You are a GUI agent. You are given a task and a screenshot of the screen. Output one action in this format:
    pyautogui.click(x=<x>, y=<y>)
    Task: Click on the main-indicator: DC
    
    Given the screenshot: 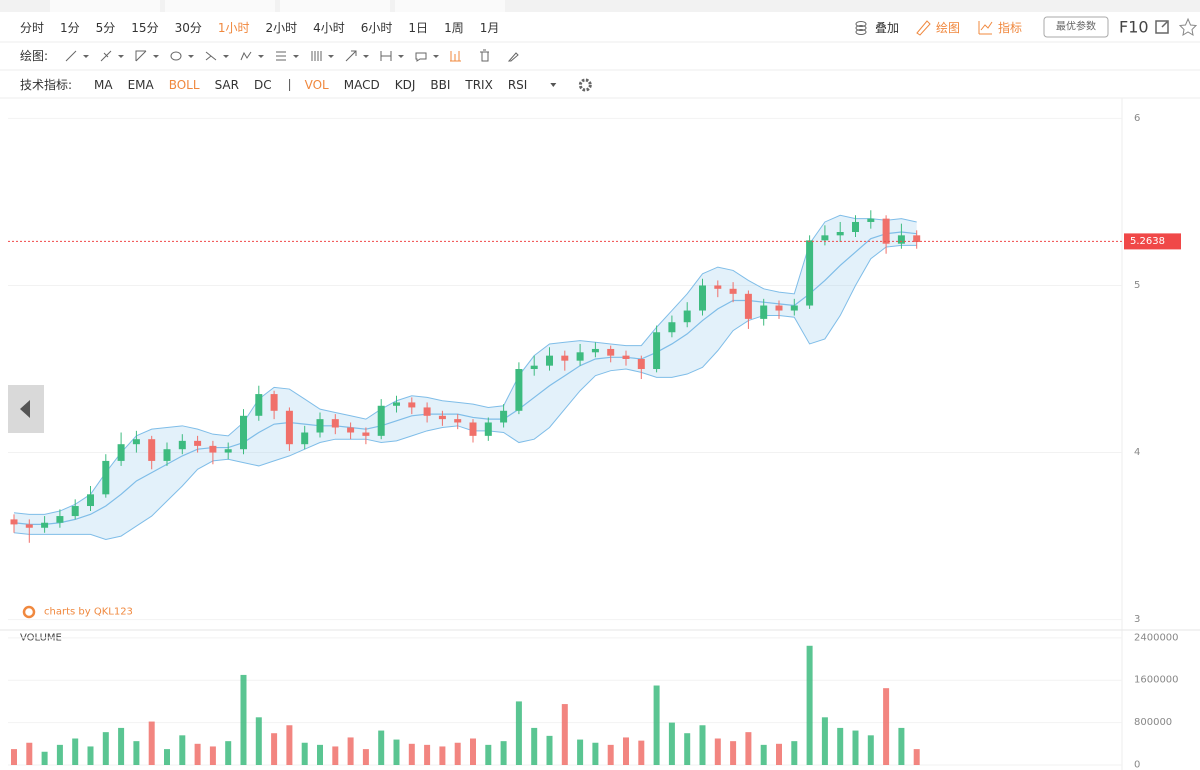 What is the action you would take?
    pyautogui.click(x=263, y=85)
    